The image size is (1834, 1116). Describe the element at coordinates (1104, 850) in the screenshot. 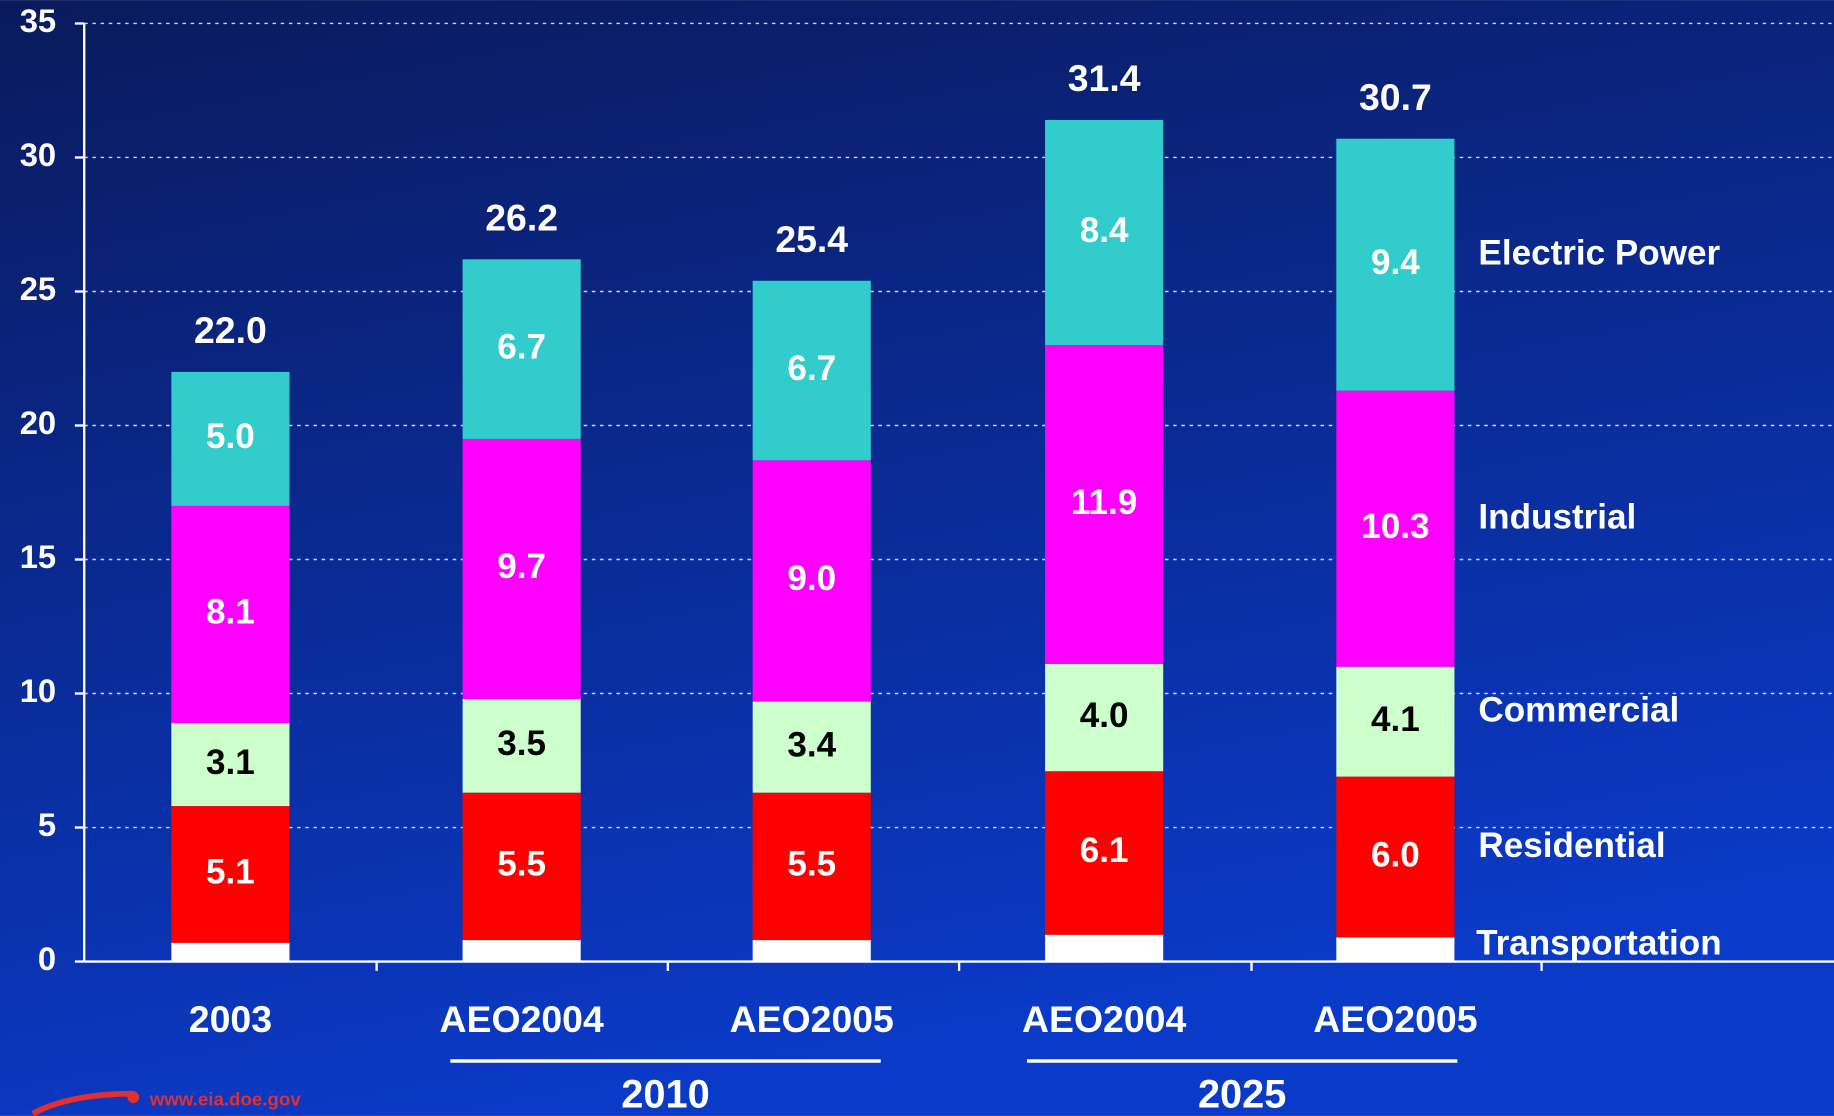

I see `value-label: 6.1` at that location.